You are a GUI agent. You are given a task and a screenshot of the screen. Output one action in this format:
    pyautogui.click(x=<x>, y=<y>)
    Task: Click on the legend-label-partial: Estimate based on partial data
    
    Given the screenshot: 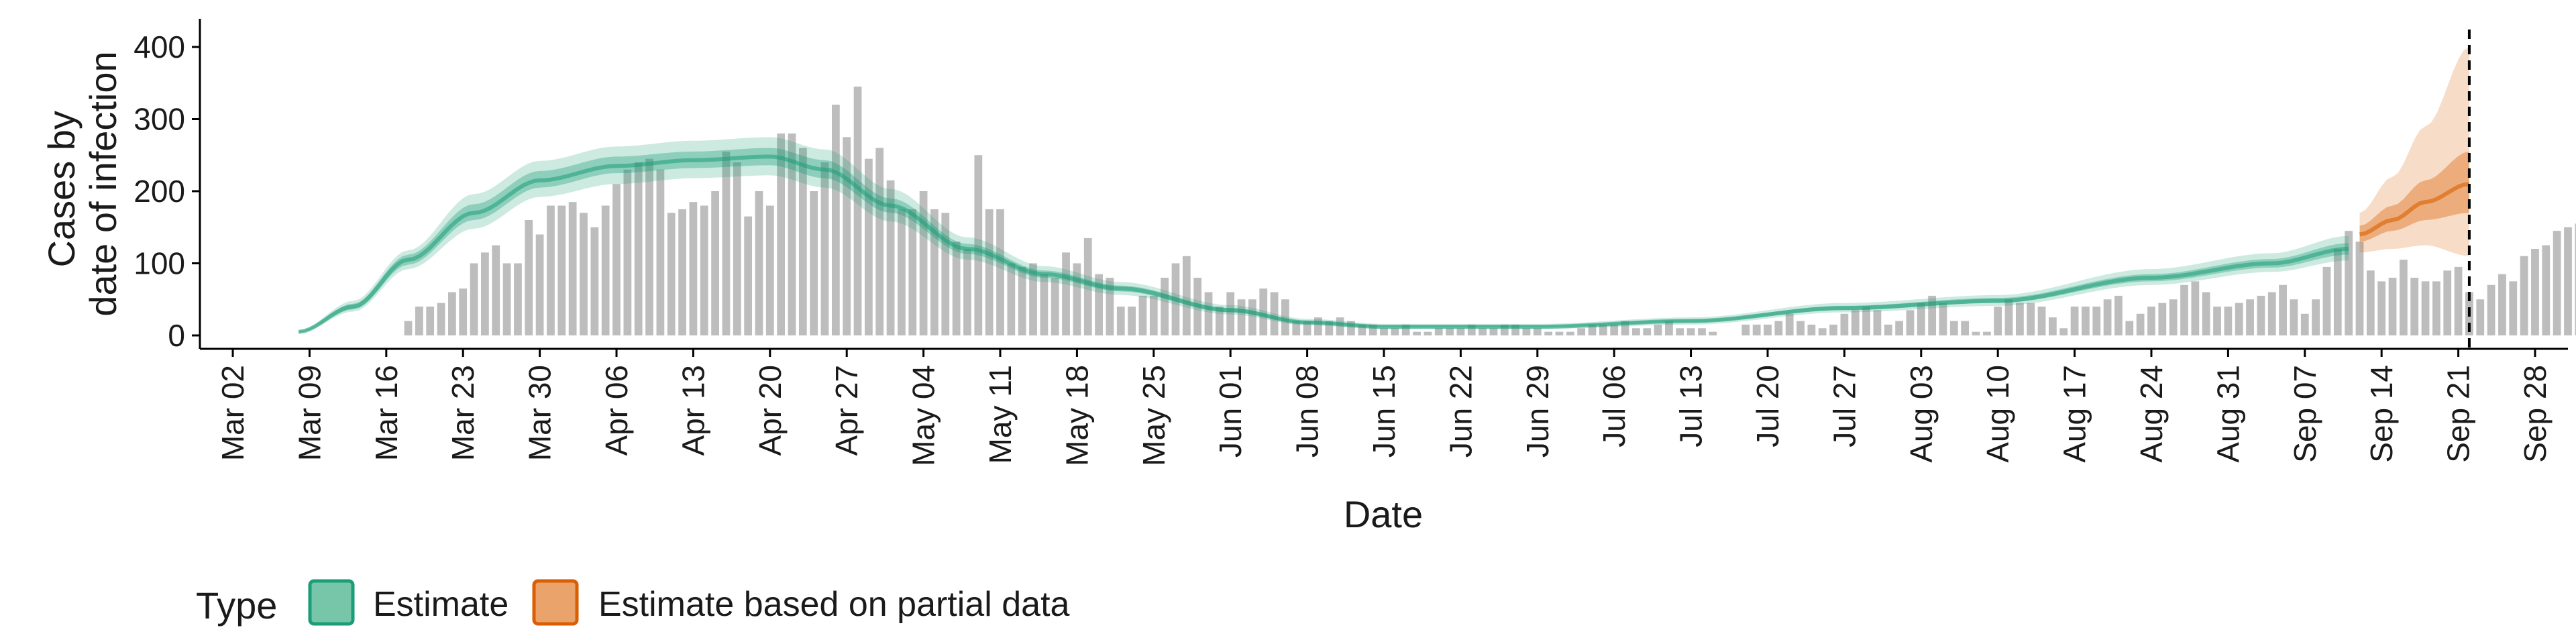 What is the action you would take?
    pyautogui.click(x=834, y=604)
    